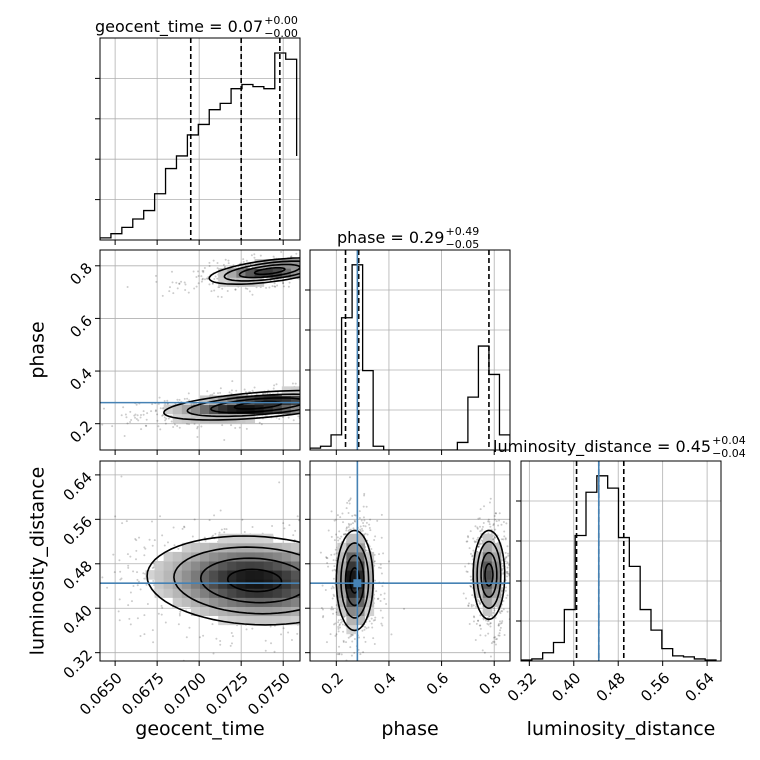 The image size is (760, 760). What do you see at coordinates (621, 729) in the screenshot?
I see `x-axis-label: luminosity_distance` at bounding box center [621, 729].